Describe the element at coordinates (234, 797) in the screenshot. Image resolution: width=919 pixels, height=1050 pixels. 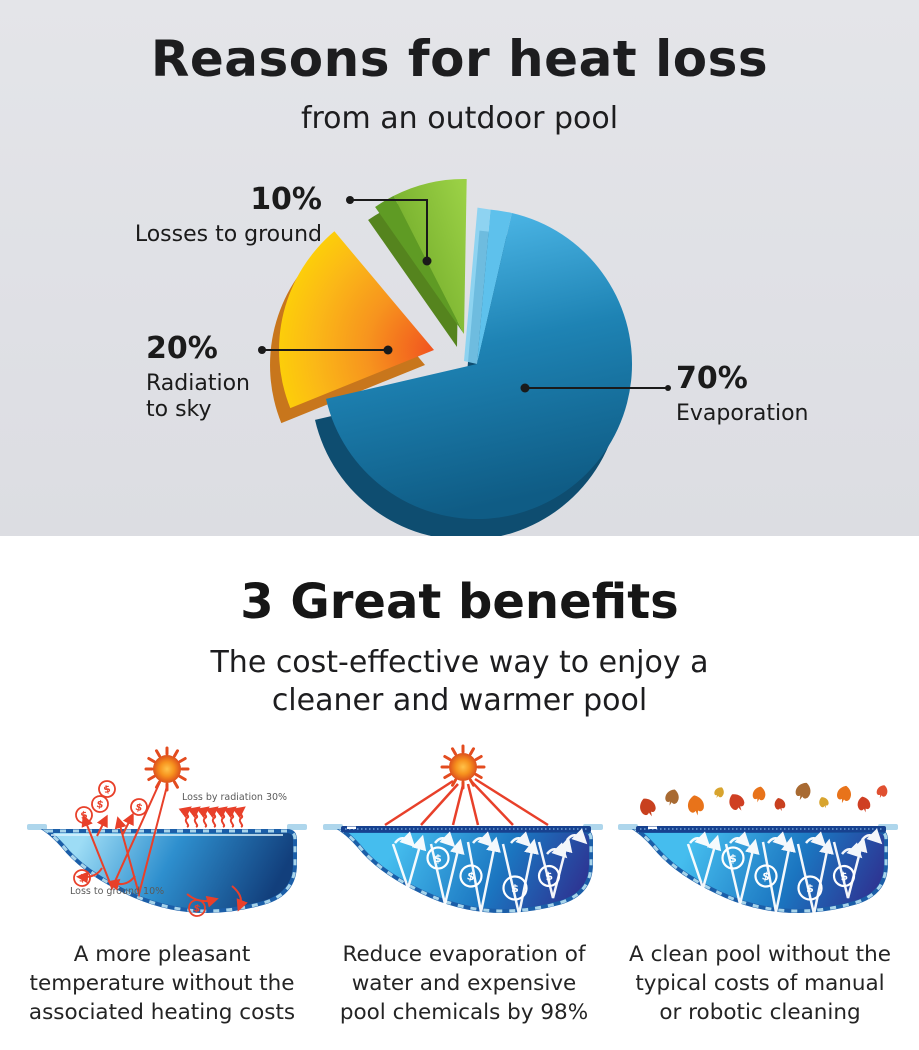
I see `radiation-loss-note: Loss by radiation 30%` at that location.